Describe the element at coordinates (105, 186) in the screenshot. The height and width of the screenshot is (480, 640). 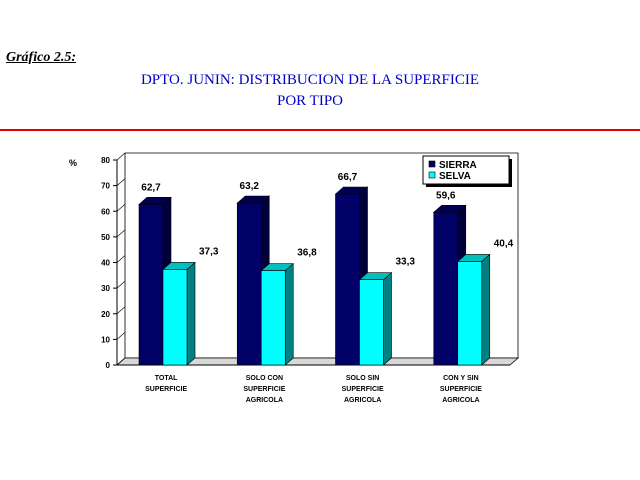
I see `y-tick-label: 70` at that location.